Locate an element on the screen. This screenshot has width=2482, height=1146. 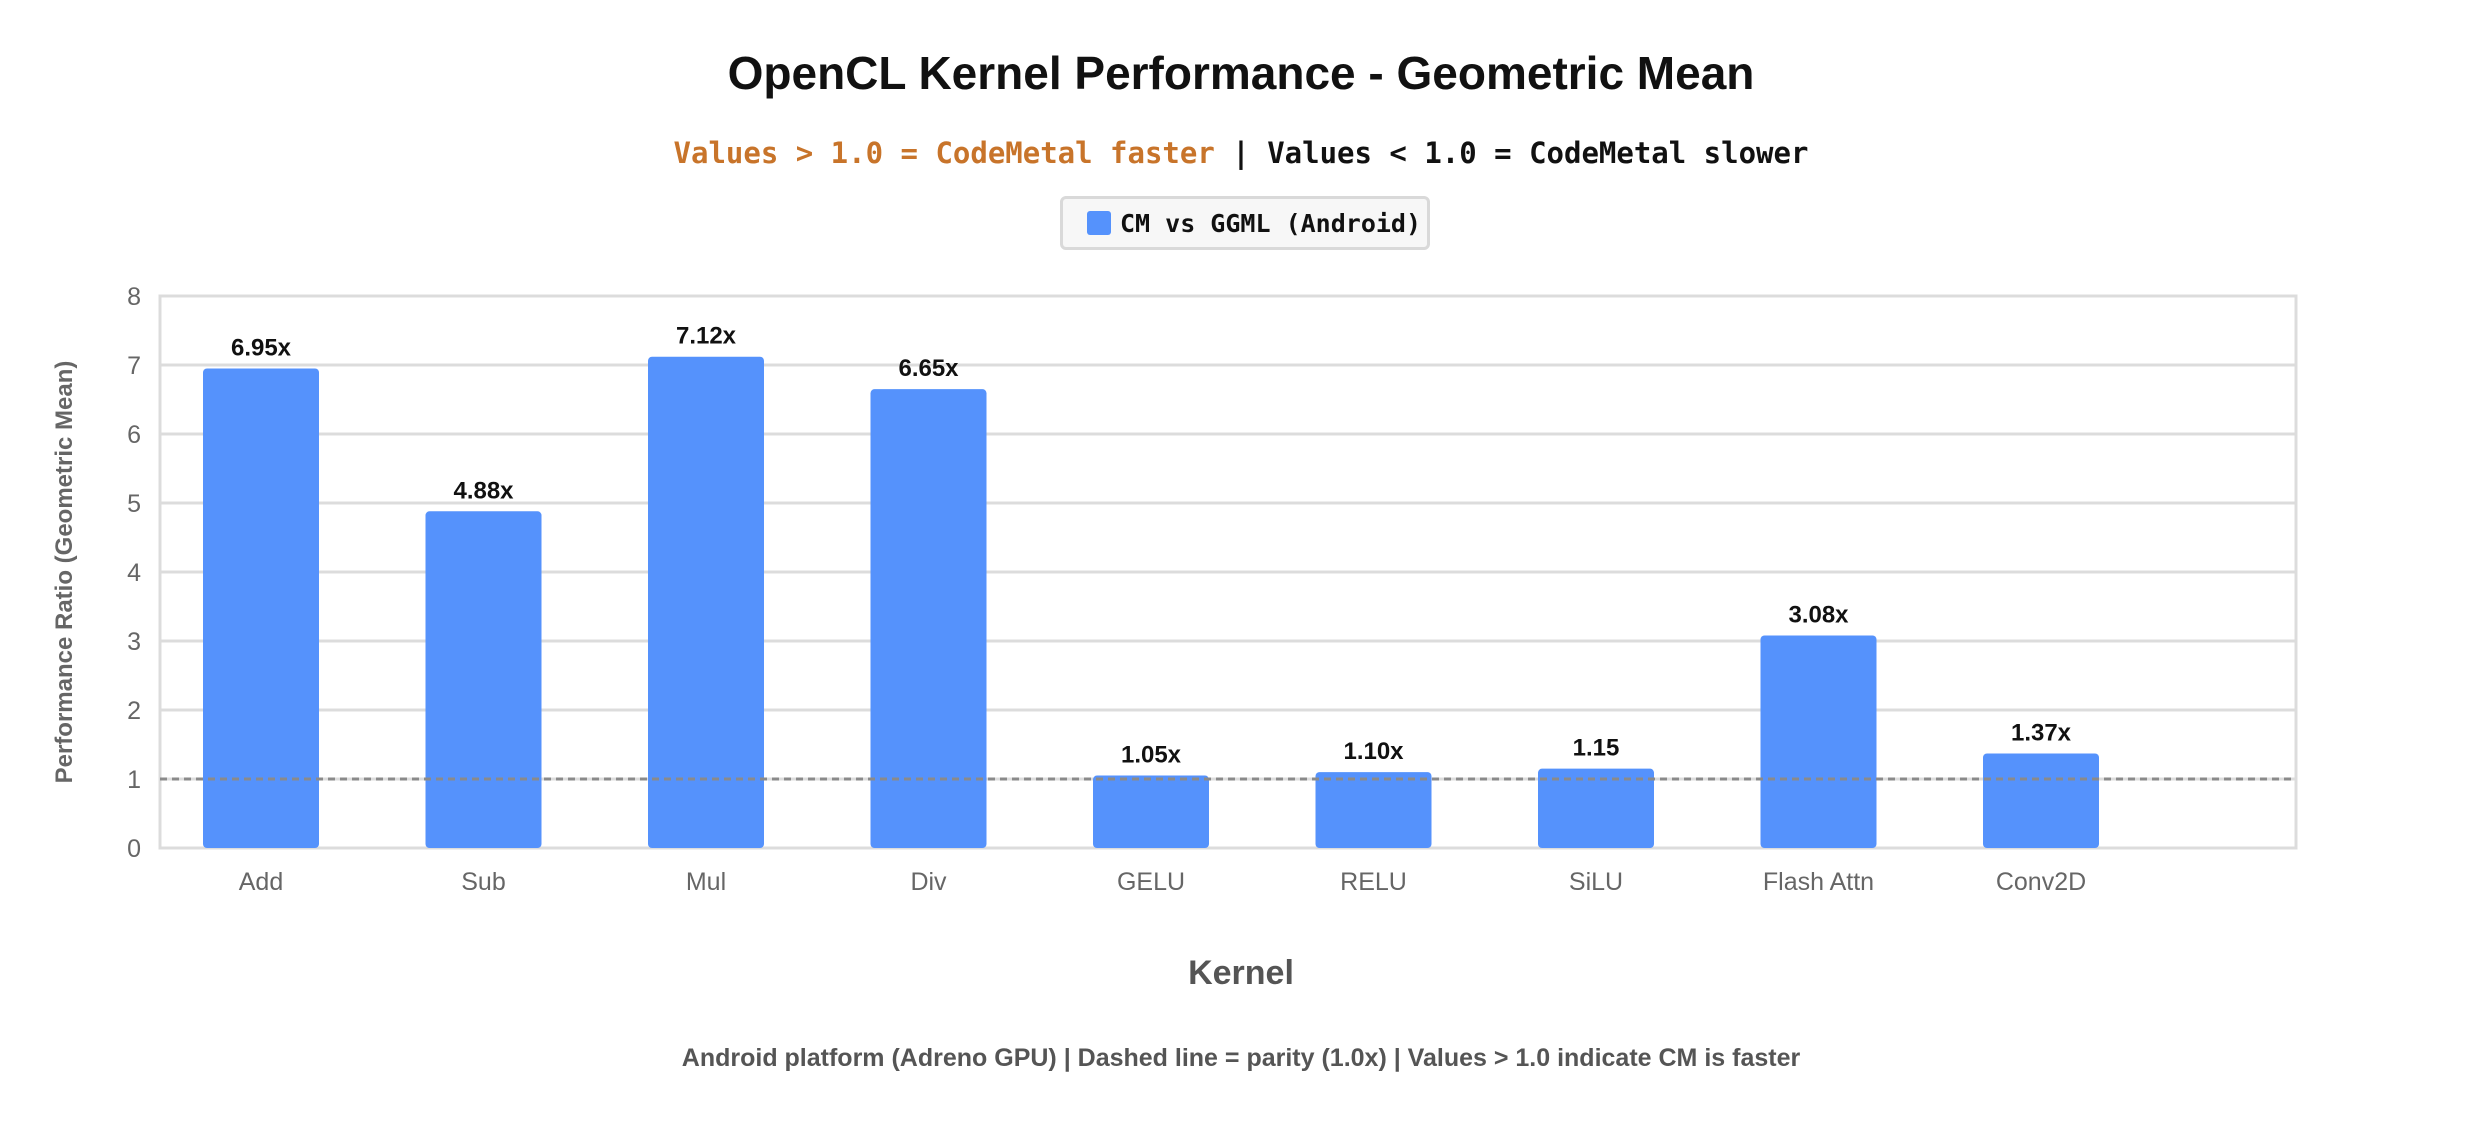
x-tick-label: Mul is located at coordinates (706, 882).